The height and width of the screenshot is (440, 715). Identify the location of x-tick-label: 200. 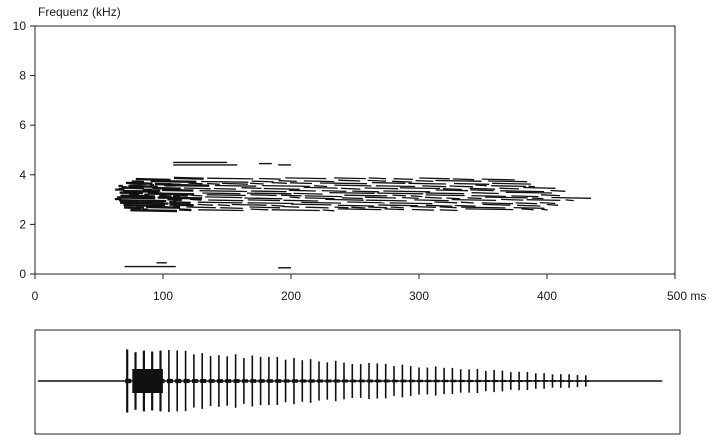
(291, 296).